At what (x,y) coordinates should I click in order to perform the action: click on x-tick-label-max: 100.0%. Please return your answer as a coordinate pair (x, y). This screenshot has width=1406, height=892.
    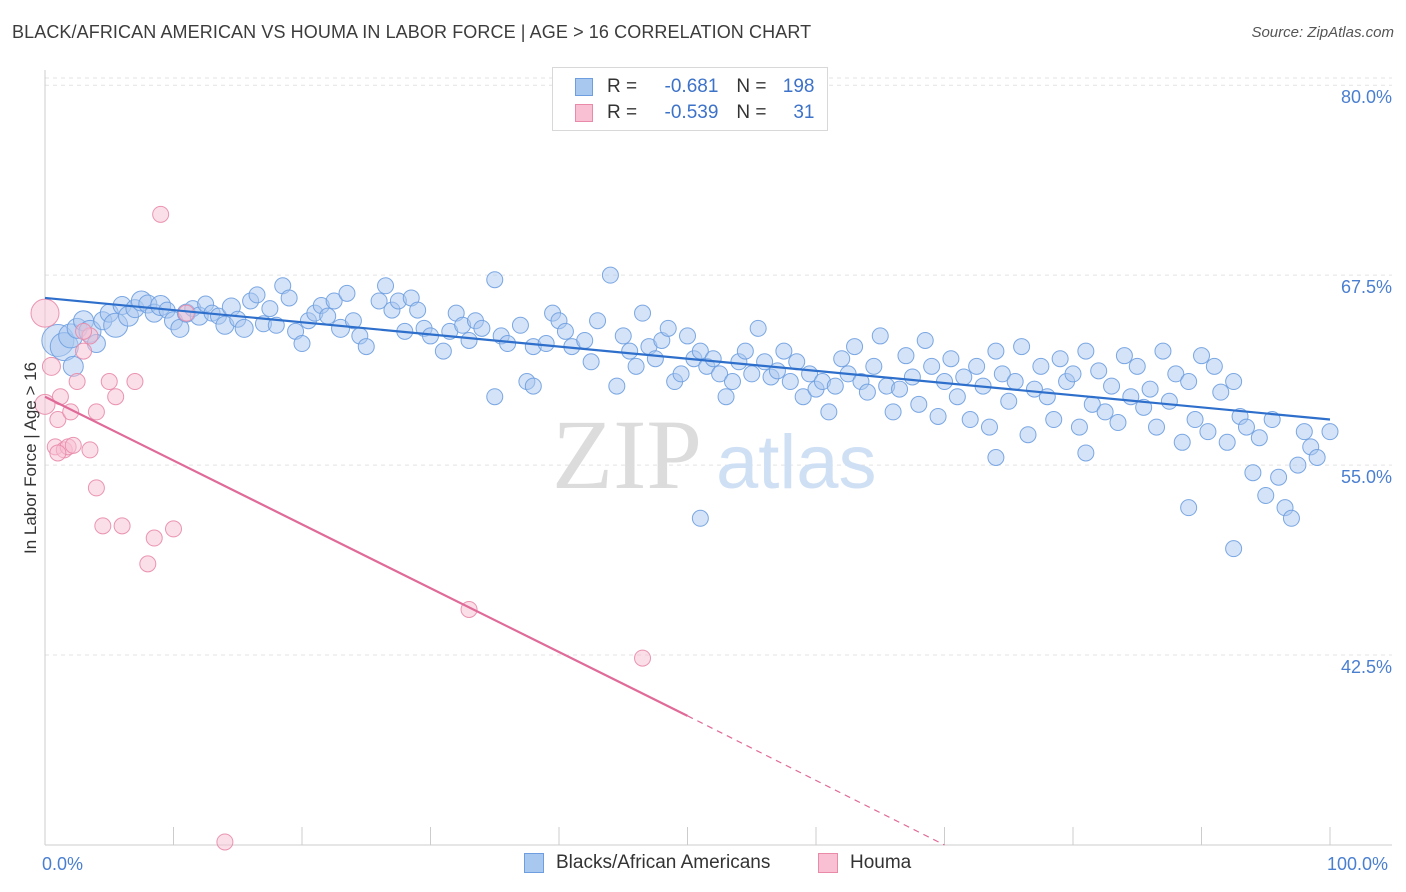
    Looking at the image, I should click on (1357, 864).